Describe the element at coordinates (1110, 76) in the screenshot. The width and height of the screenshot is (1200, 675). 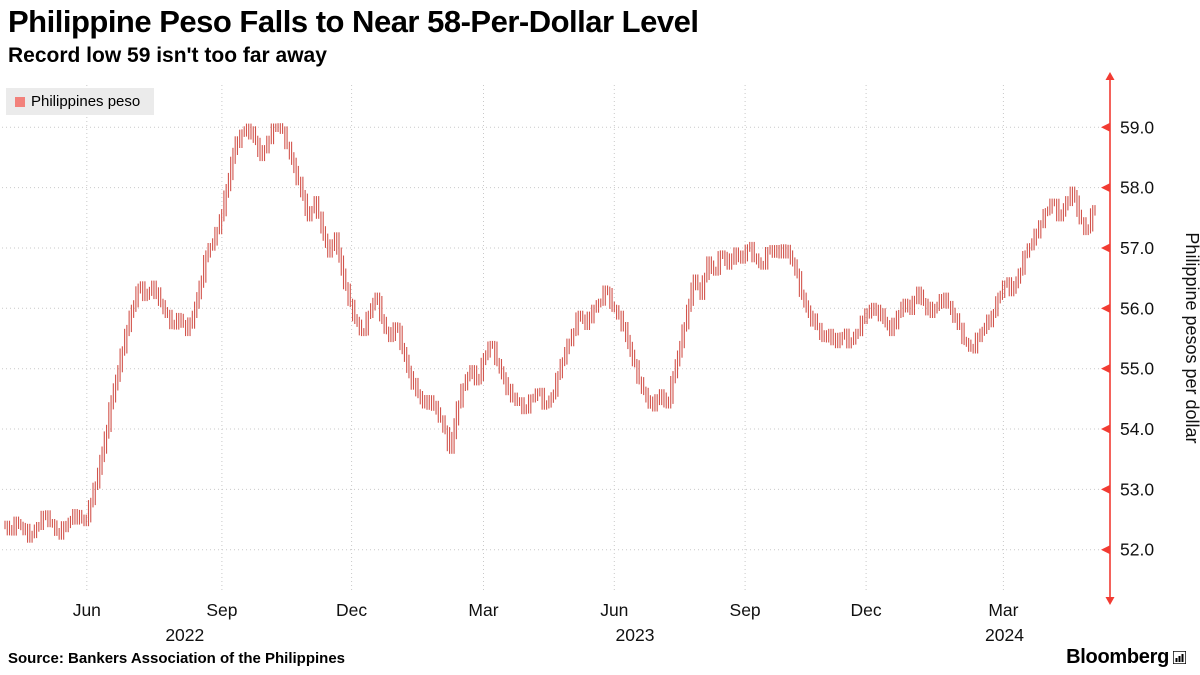
I see `y-axis-top-arrow-icon` at that location.